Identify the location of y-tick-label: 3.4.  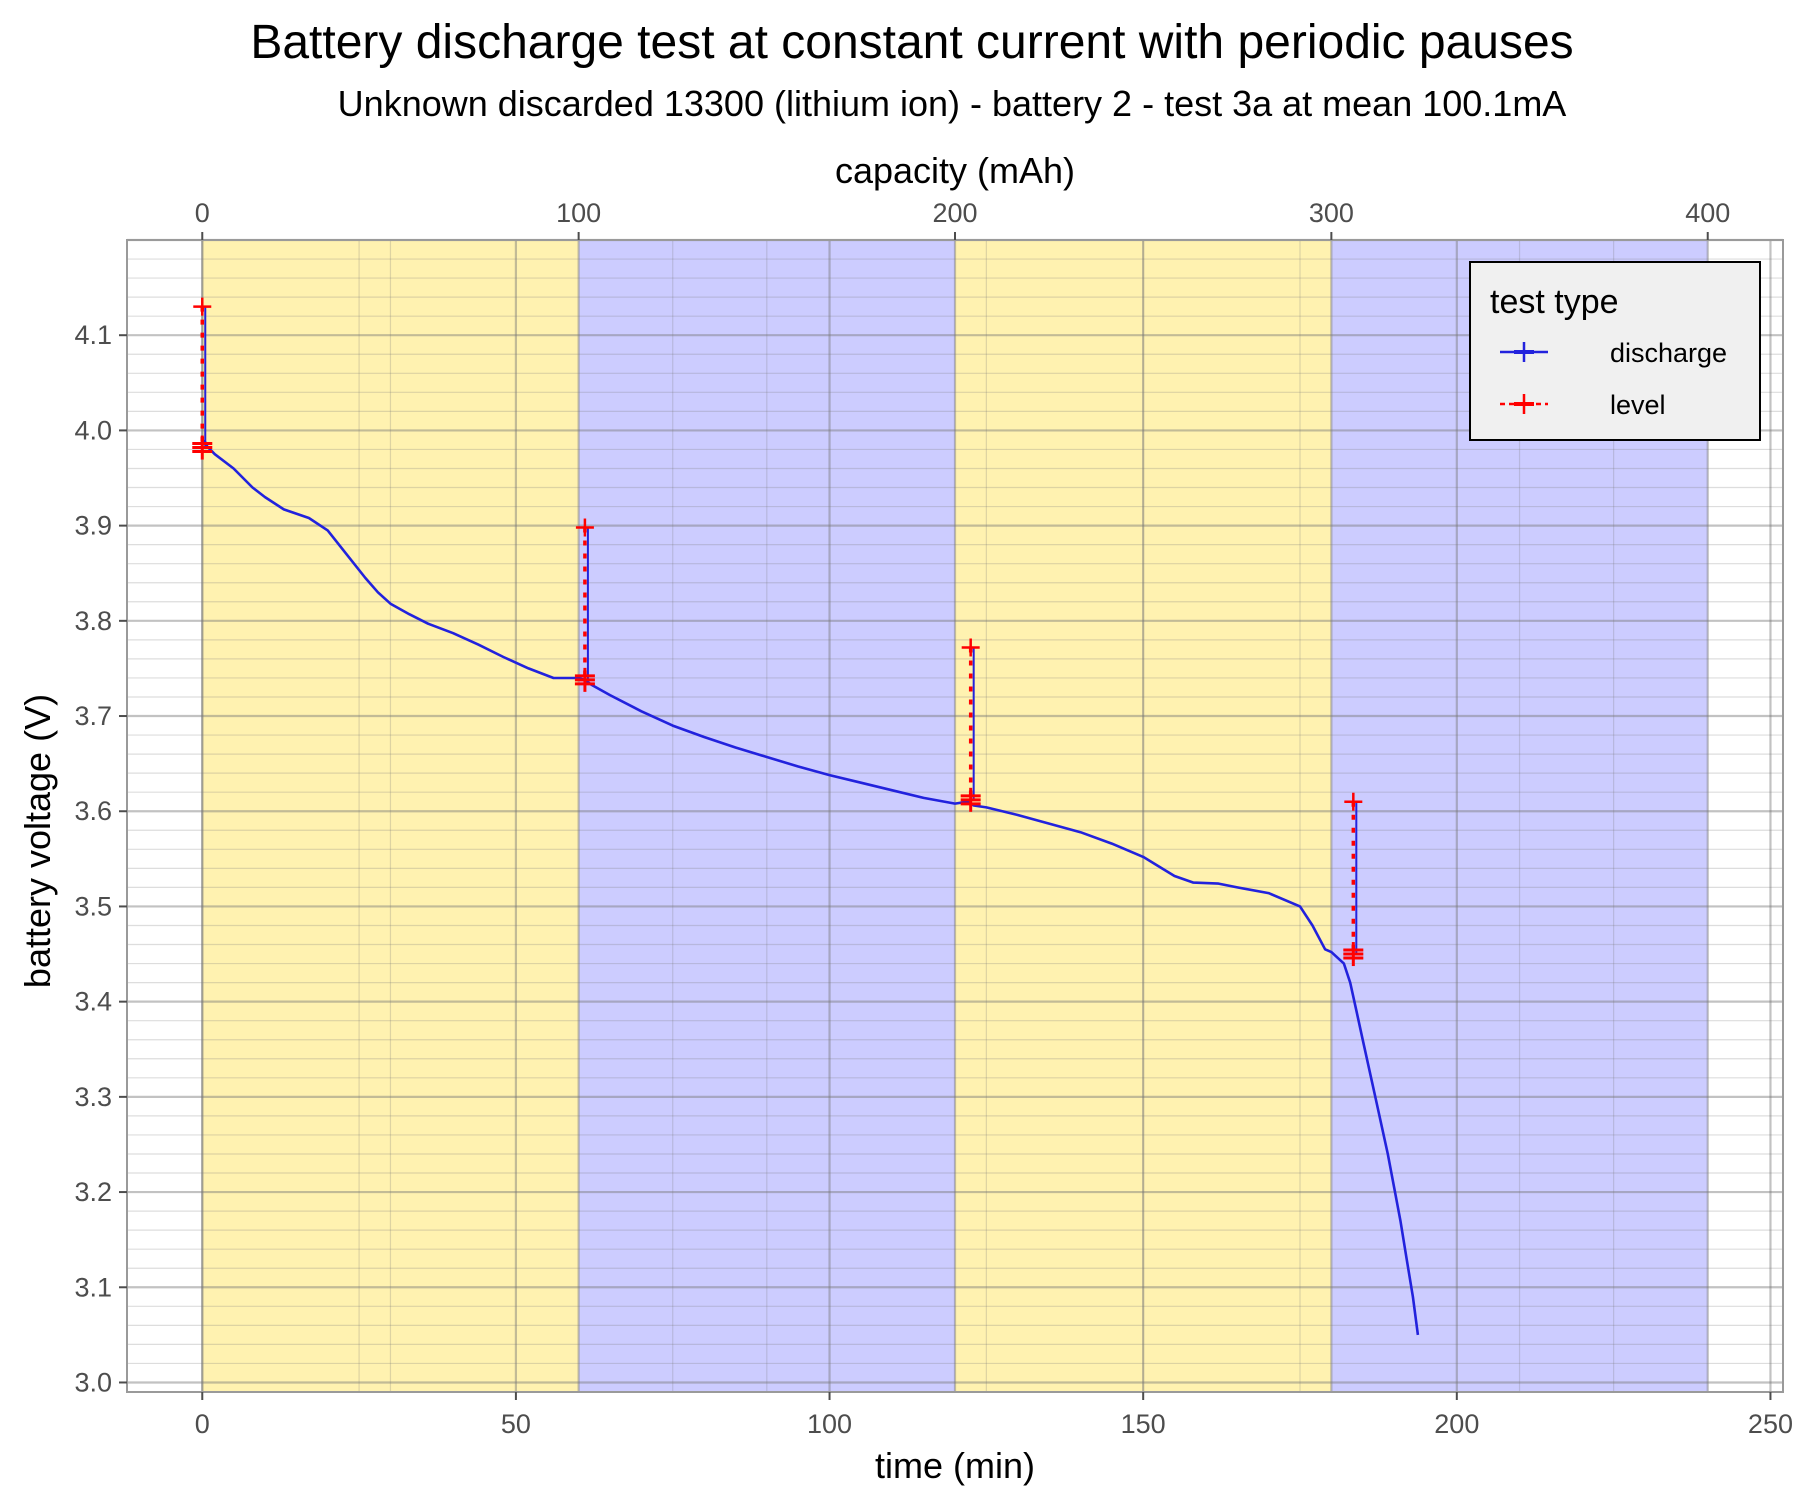
(93, 1002).